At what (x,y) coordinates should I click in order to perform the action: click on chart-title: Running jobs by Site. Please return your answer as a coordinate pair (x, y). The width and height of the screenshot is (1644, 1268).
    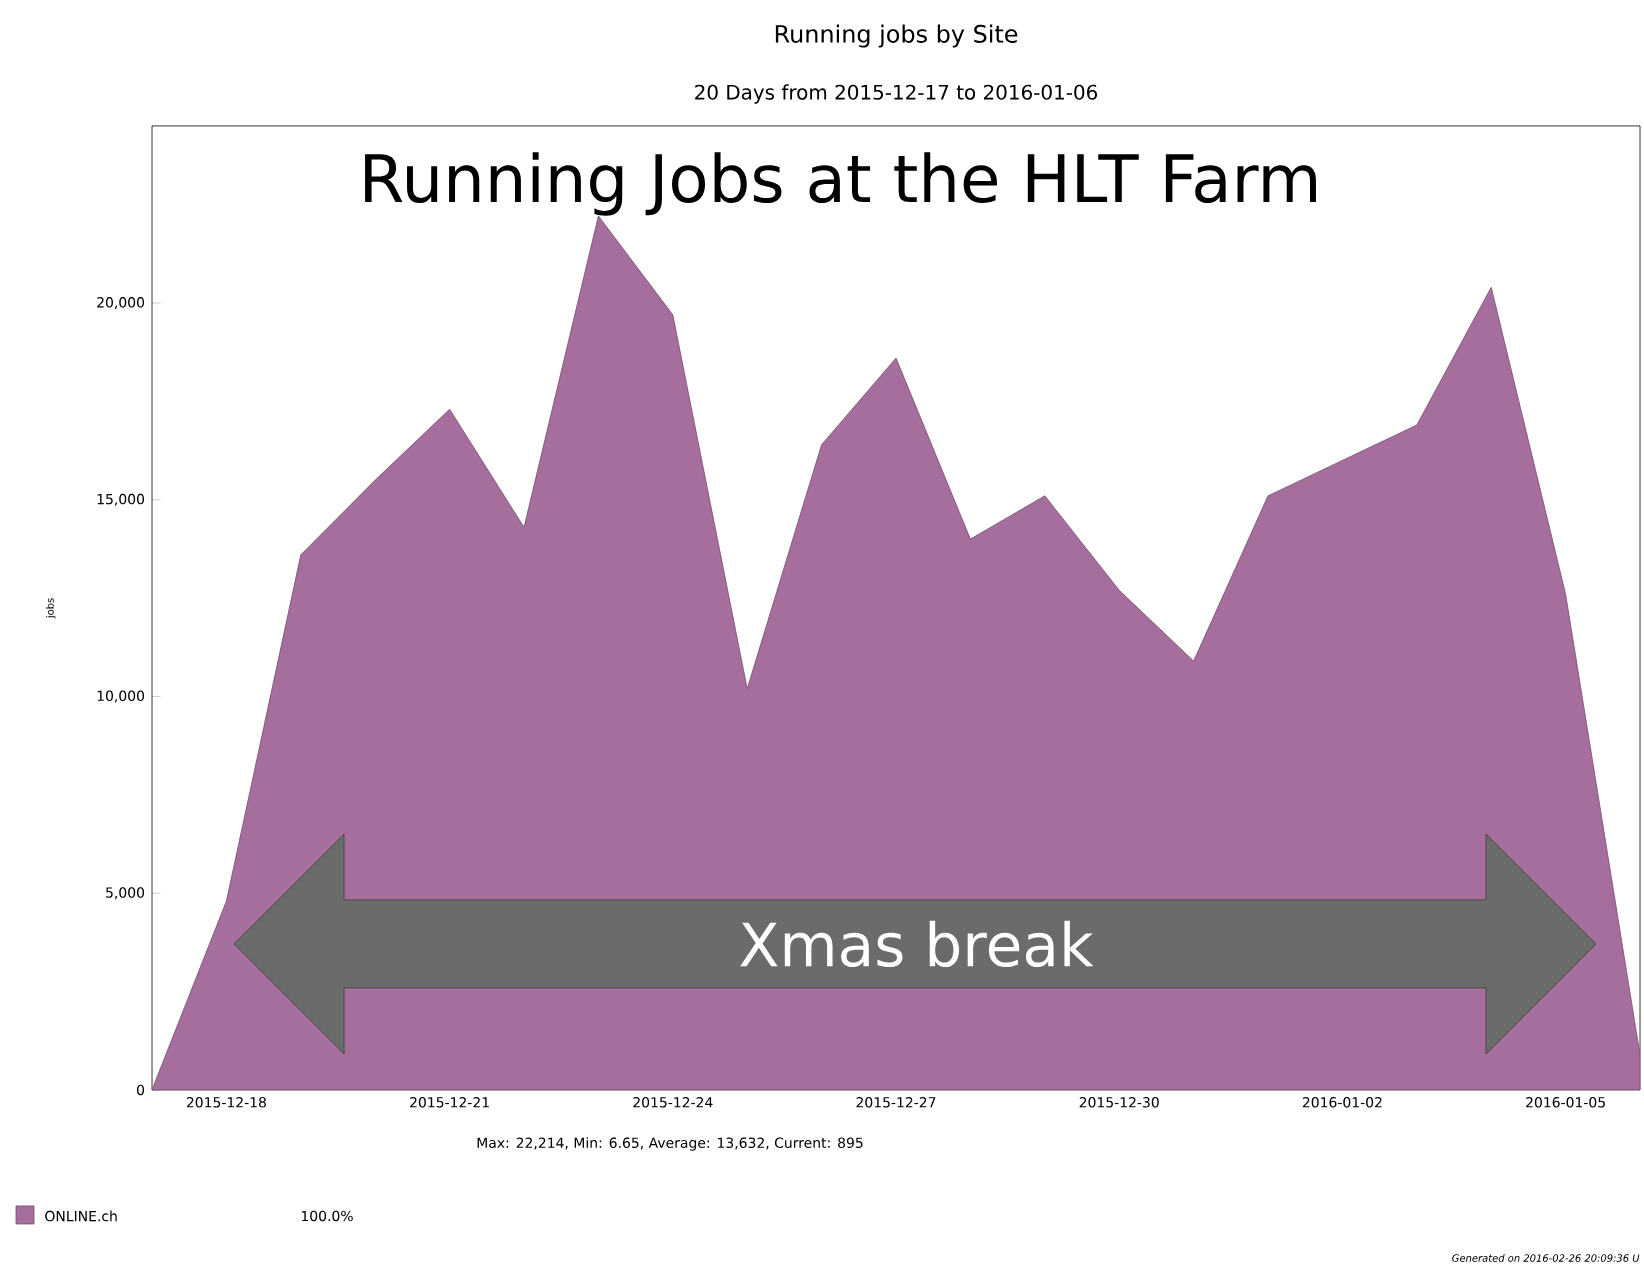
    Looking at the image, I should click on (896, 36).